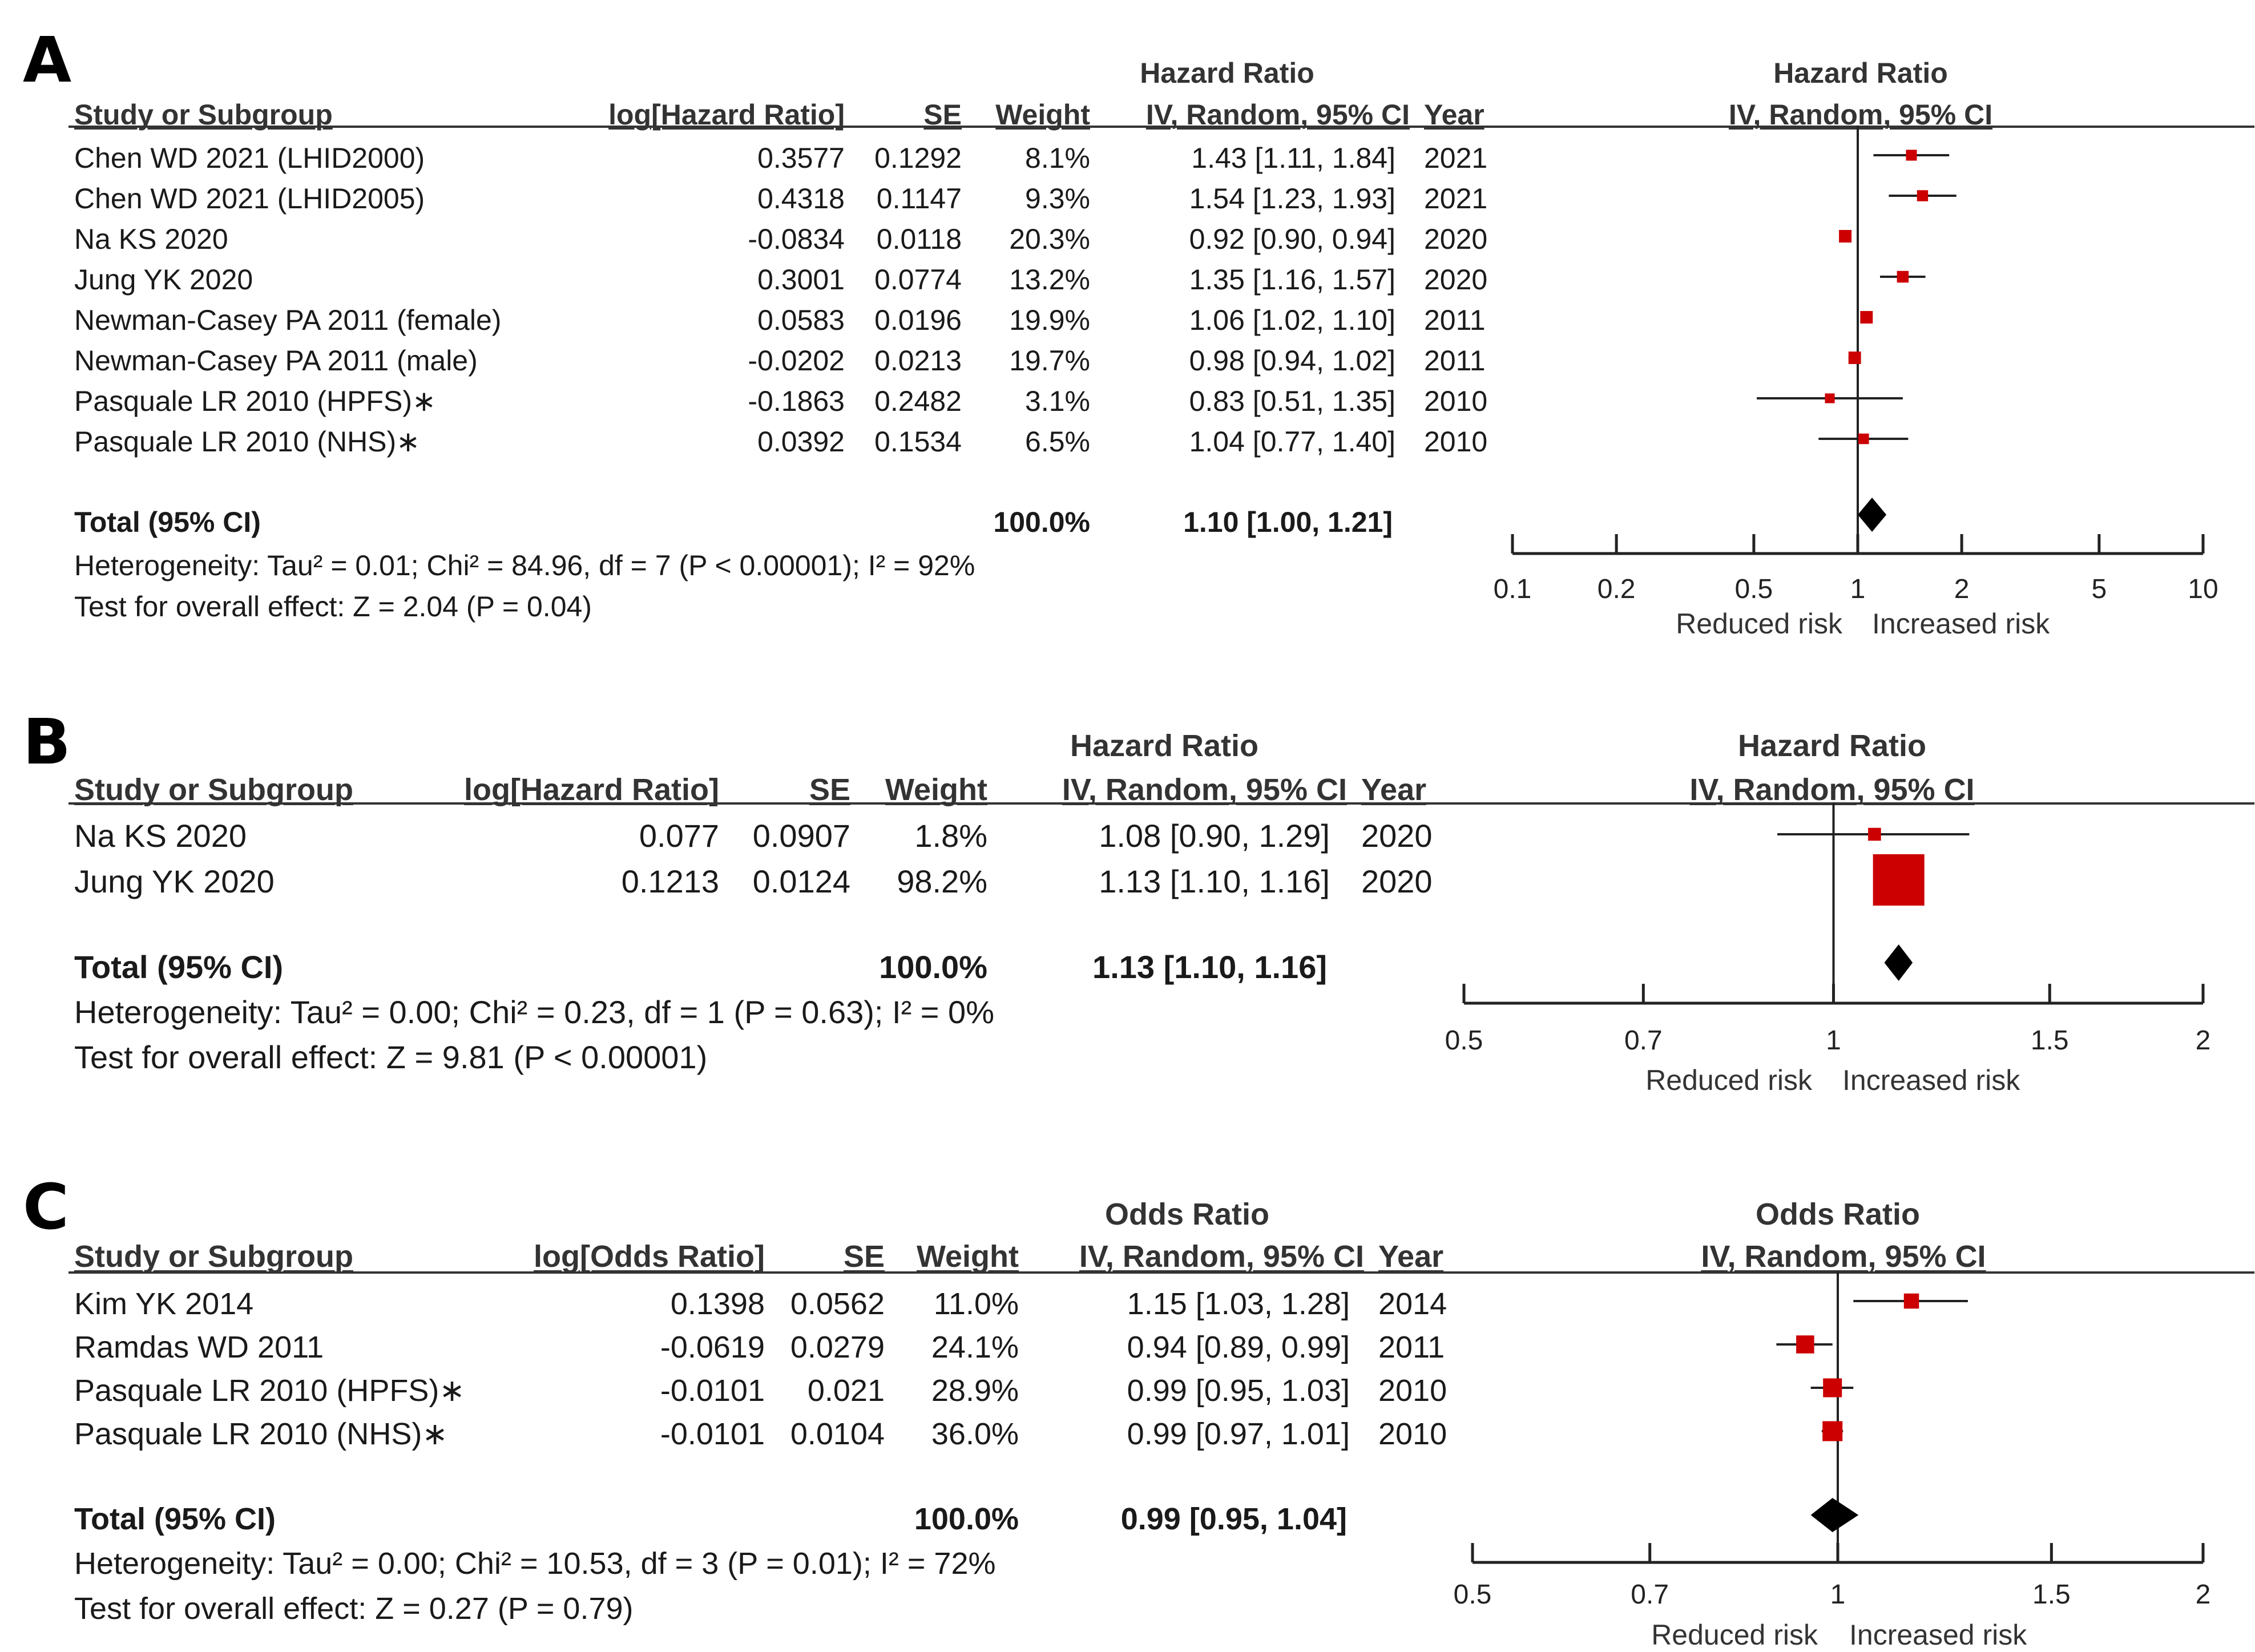 The image size is (2255, 1652). What do you see at coordinates (47, 59) in the screenshot?
I see `panel-label-a: A` at bounding box center [47, 59].